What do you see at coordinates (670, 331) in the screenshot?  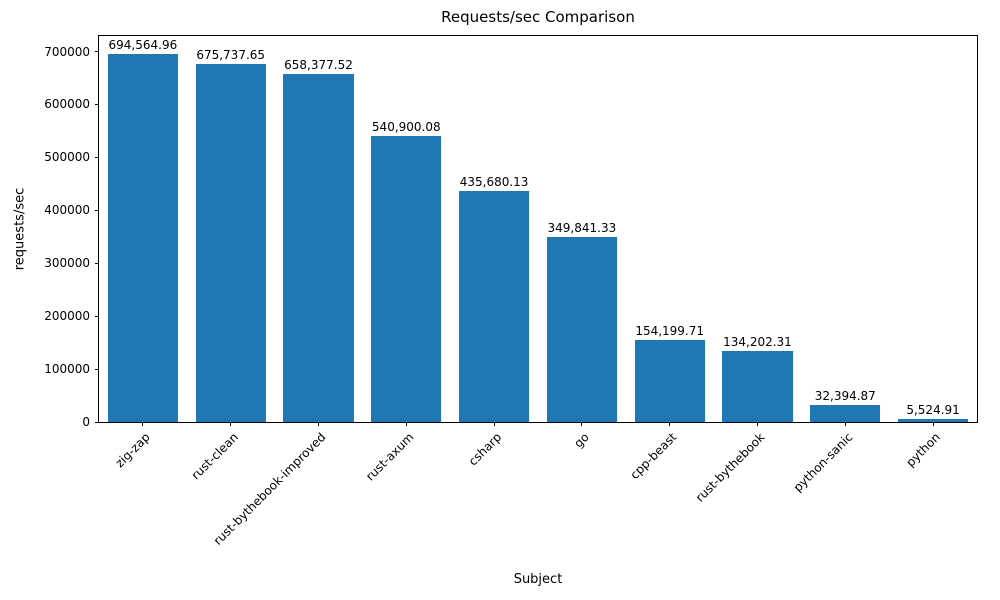 I see `bar-value-label: 154,199.71` at bounding box center [670, 331].